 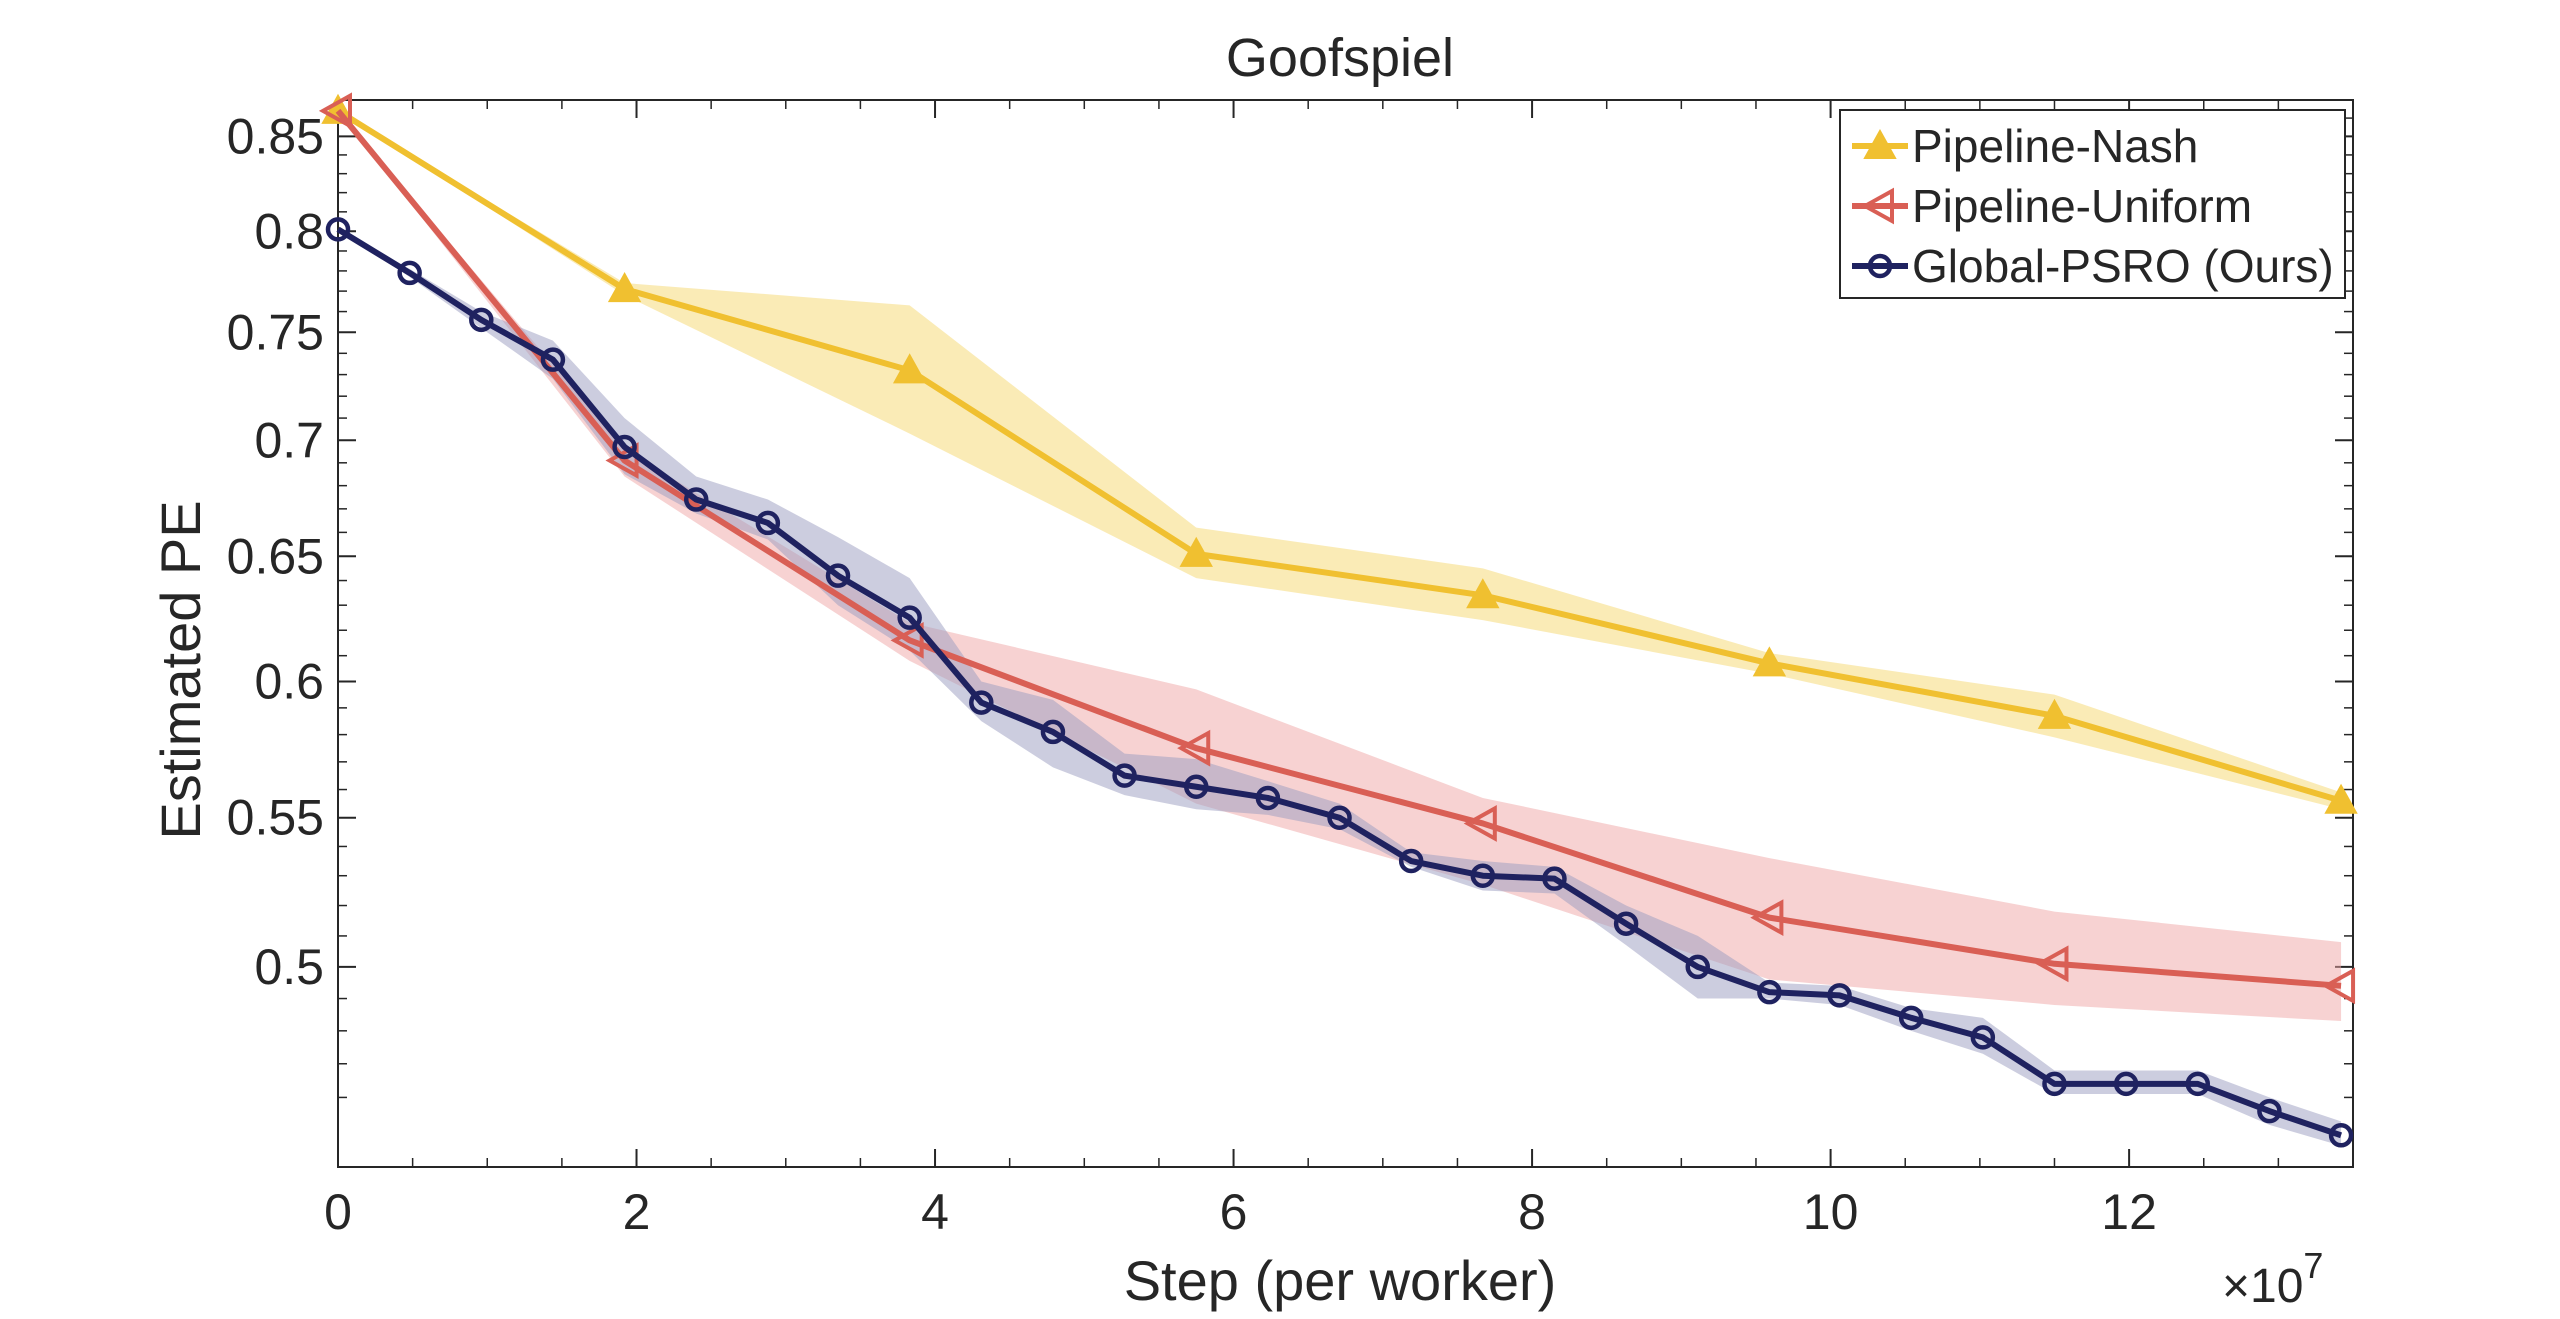 What do you see at coordinates (2123, 266) in the screenshot?
I see `legend-label: Global-PSRO (Ours)` at bounding box center [2123, 266].